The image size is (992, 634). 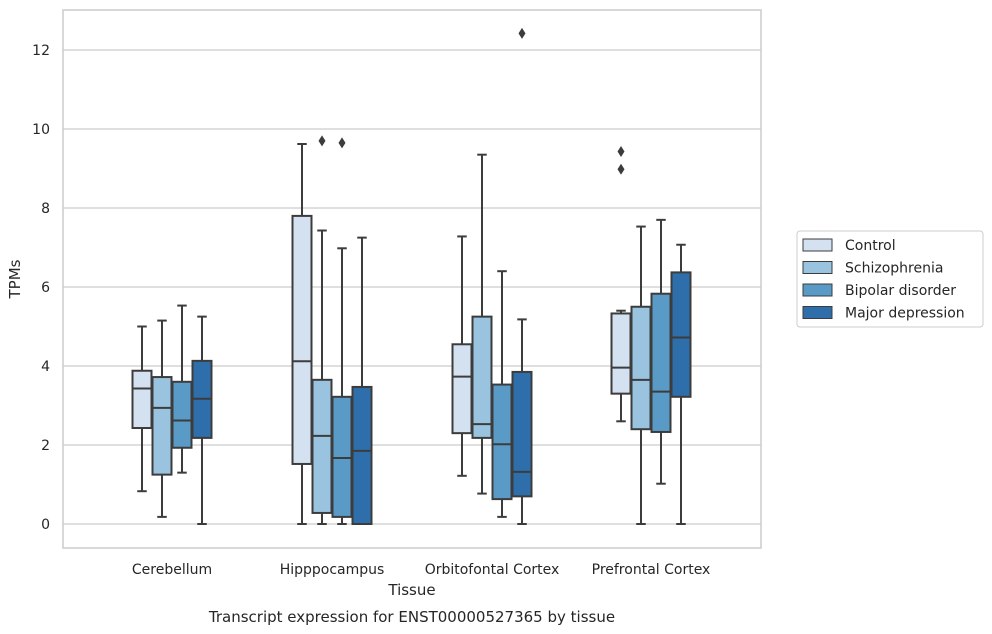 I want to click on y-tick-label: 2, so click(x=45, y=446).